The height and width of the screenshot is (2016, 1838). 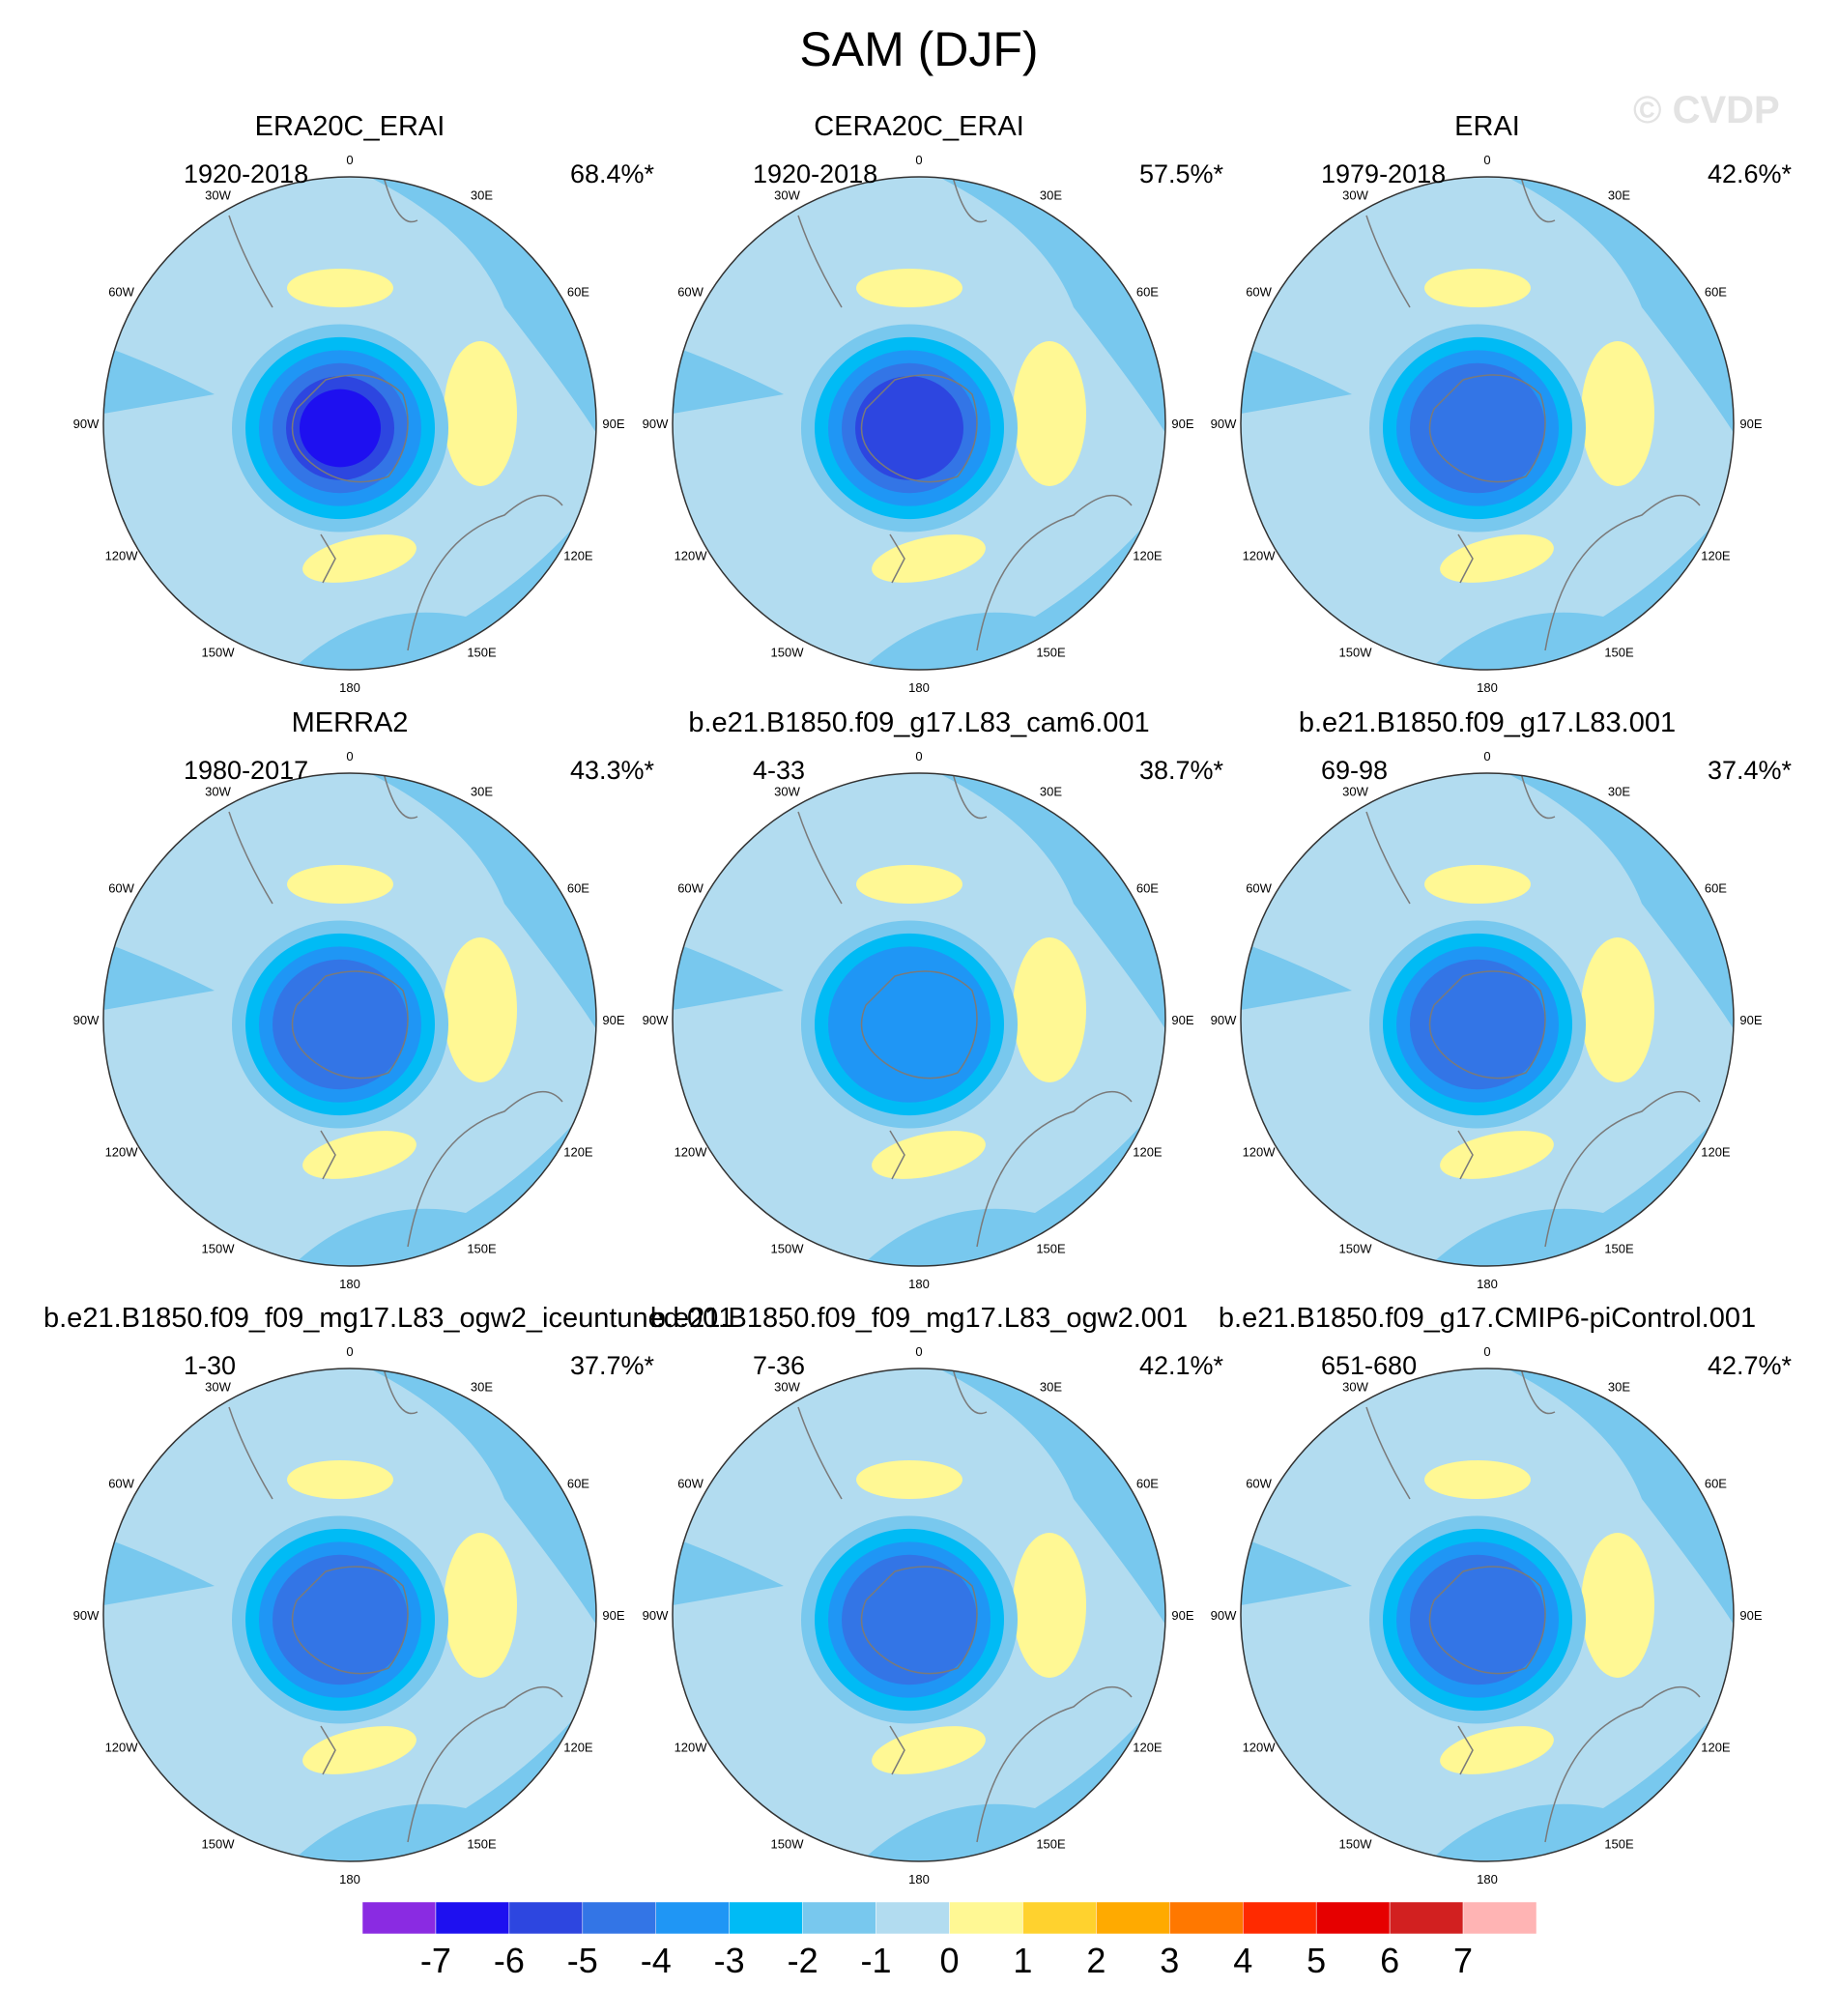 What do you see at coordinates (780, 771) in the screenshot?
I see `panel-years: 4-33` at bounding box center [780, 771].